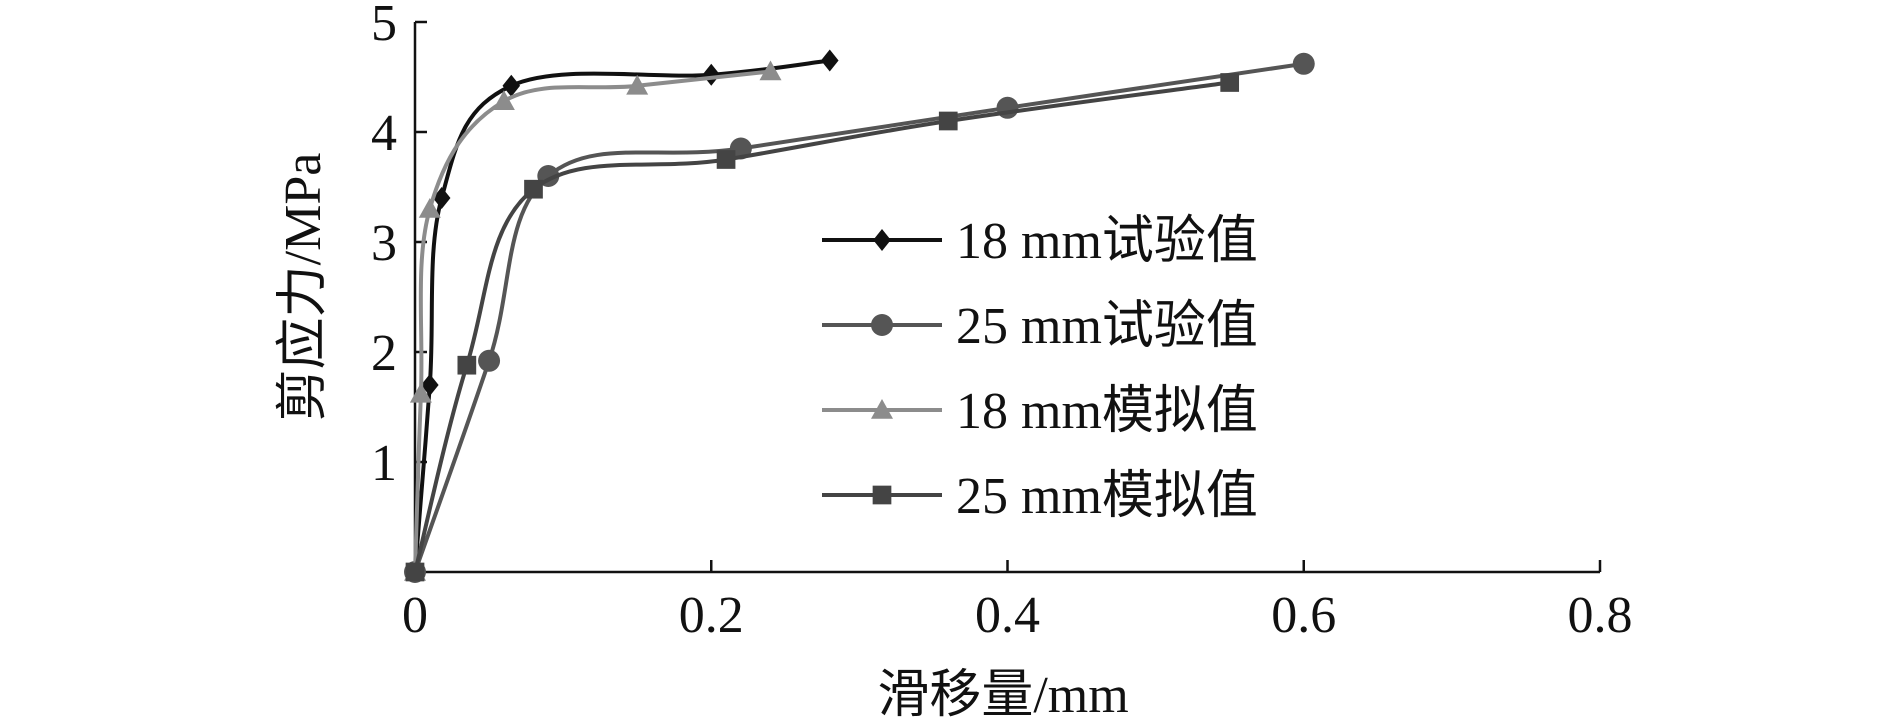  I want to click on series-line, so click(592, 321).